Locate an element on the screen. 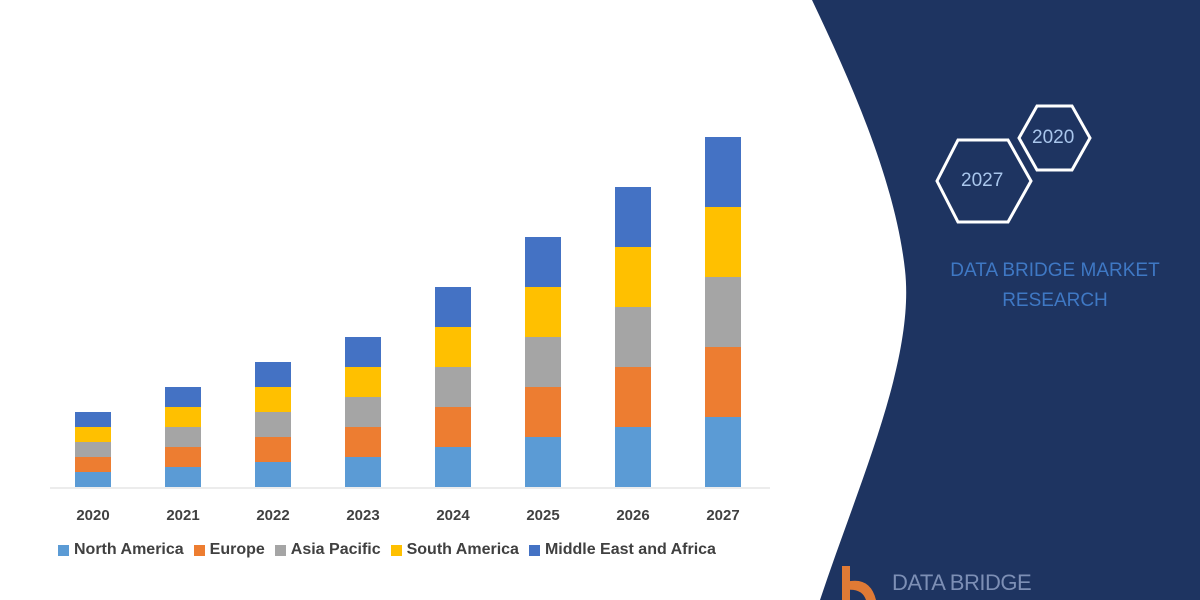 The image size is (1200, 600). bar-segment-2020-north-america is located at coordinates (93, 479).